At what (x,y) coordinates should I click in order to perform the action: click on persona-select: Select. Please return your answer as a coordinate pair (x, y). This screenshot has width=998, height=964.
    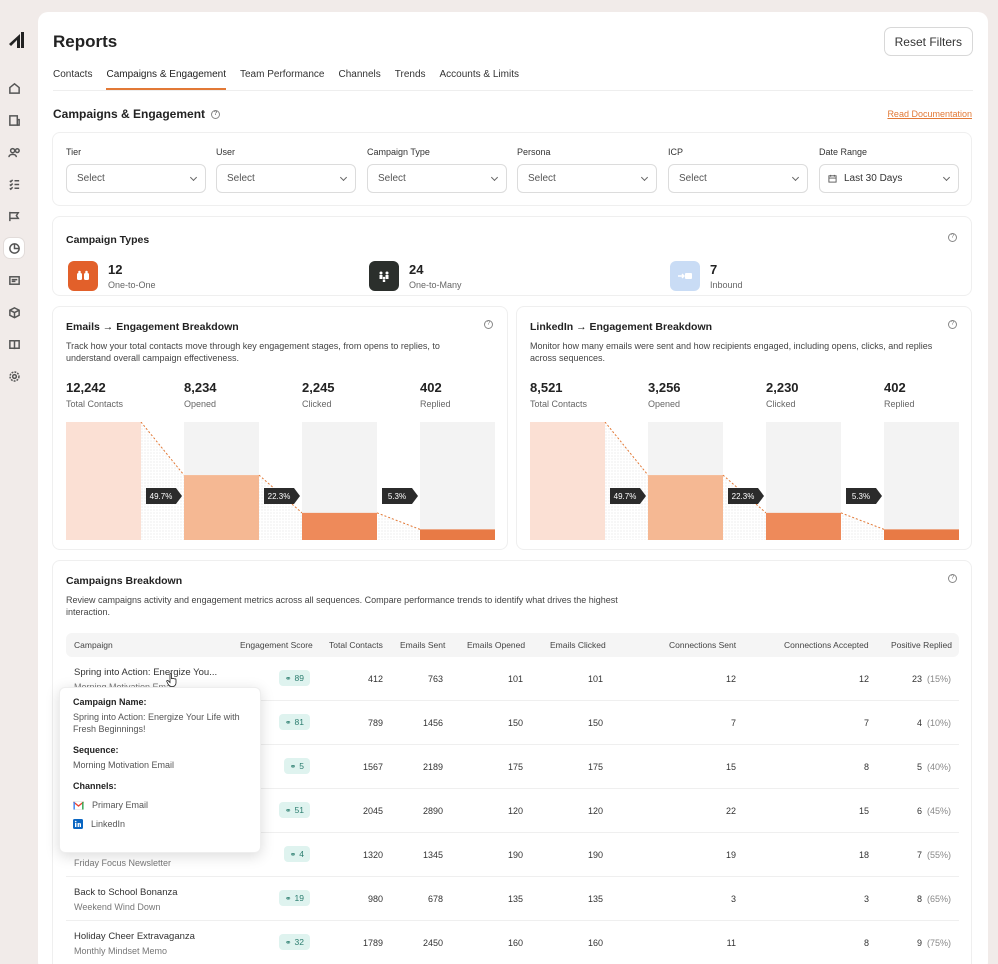
    Looking at the image, I should click on (587, 178).